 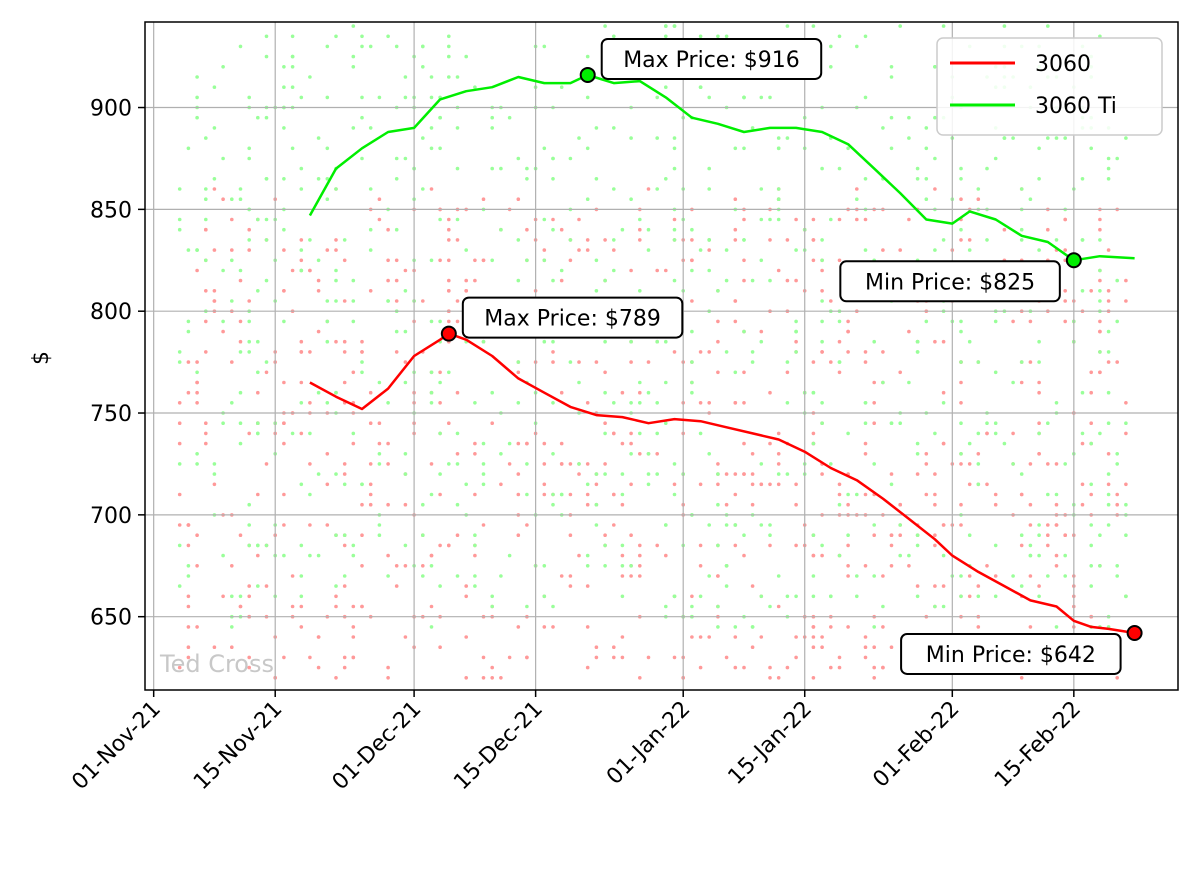 What do you see at coordinates (111, 210) in the screenshot?
I see `y-tick-label: 850` at bounding box center [111, 210].